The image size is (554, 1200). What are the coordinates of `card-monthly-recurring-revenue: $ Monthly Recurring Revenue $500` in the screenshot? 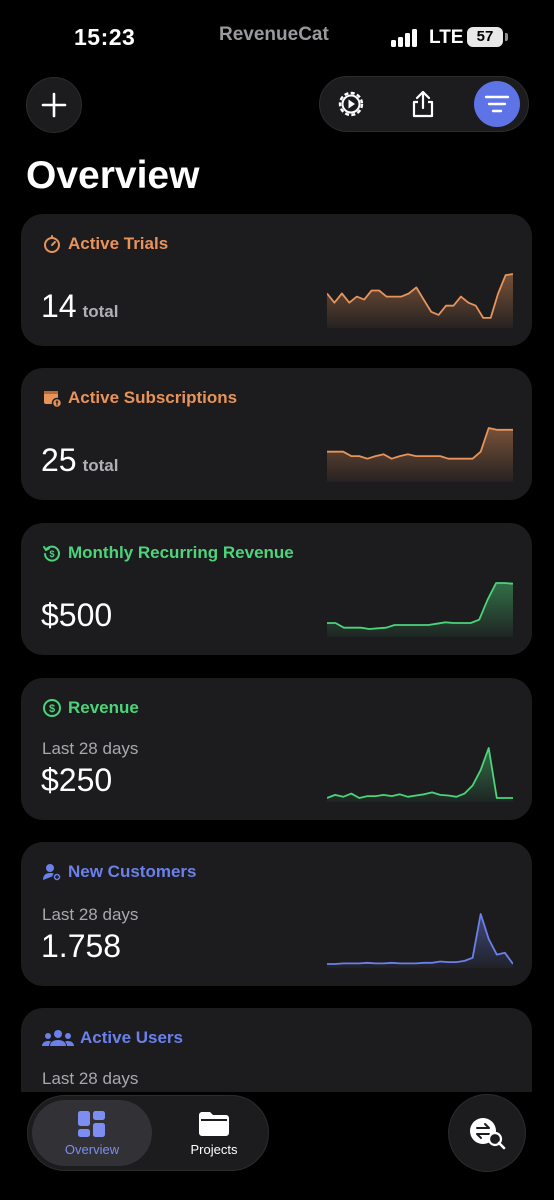 It's located at (276, 589).